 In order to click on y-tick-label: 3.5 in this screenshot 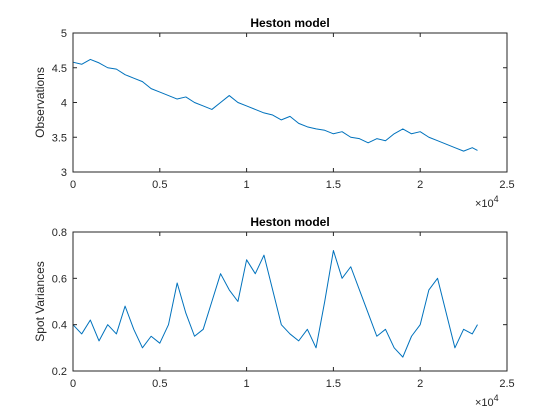, I will do `click(59, 138)`.